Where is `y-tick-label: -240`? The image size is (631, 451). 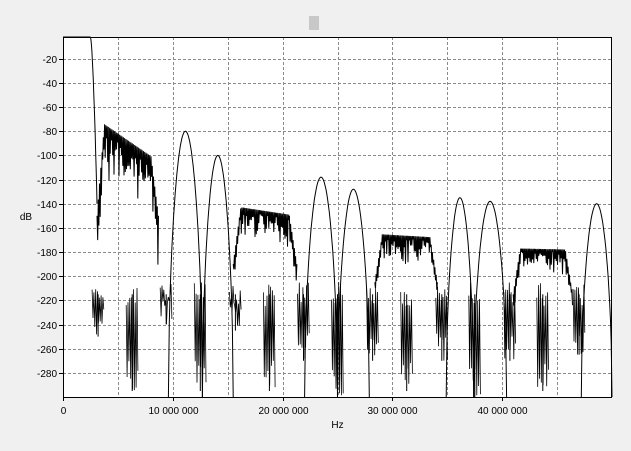
y-tick-label: -240 is located at coordinates (47, 326).